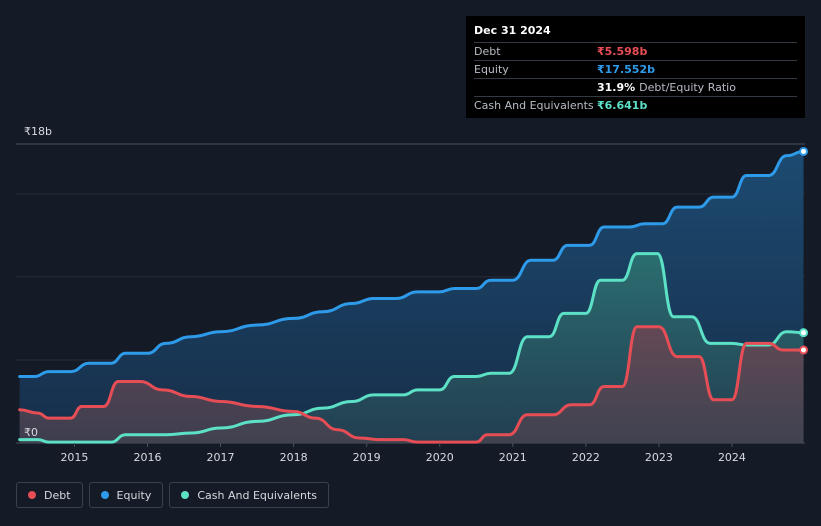  I want to click on legend-item-debt: Debt, so click(49, 495).